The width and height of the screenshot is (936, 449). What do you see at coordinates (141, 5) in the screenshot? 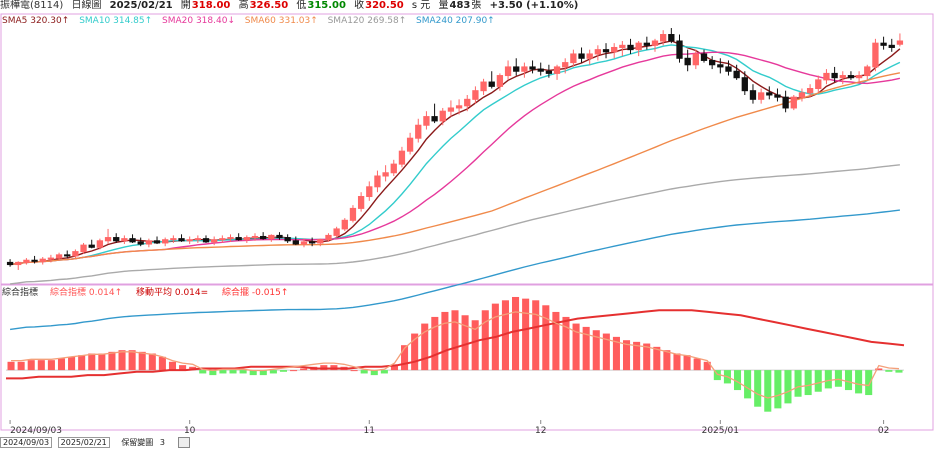
I see `quote-date: 2025/02/21` at bounding box center [141, 5].